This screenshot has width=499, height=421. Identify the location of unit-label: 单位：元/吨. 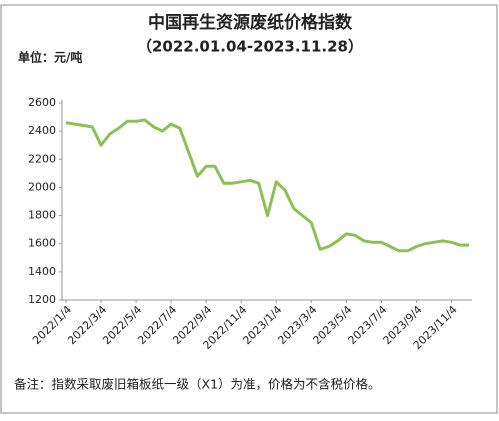
(50, 57).